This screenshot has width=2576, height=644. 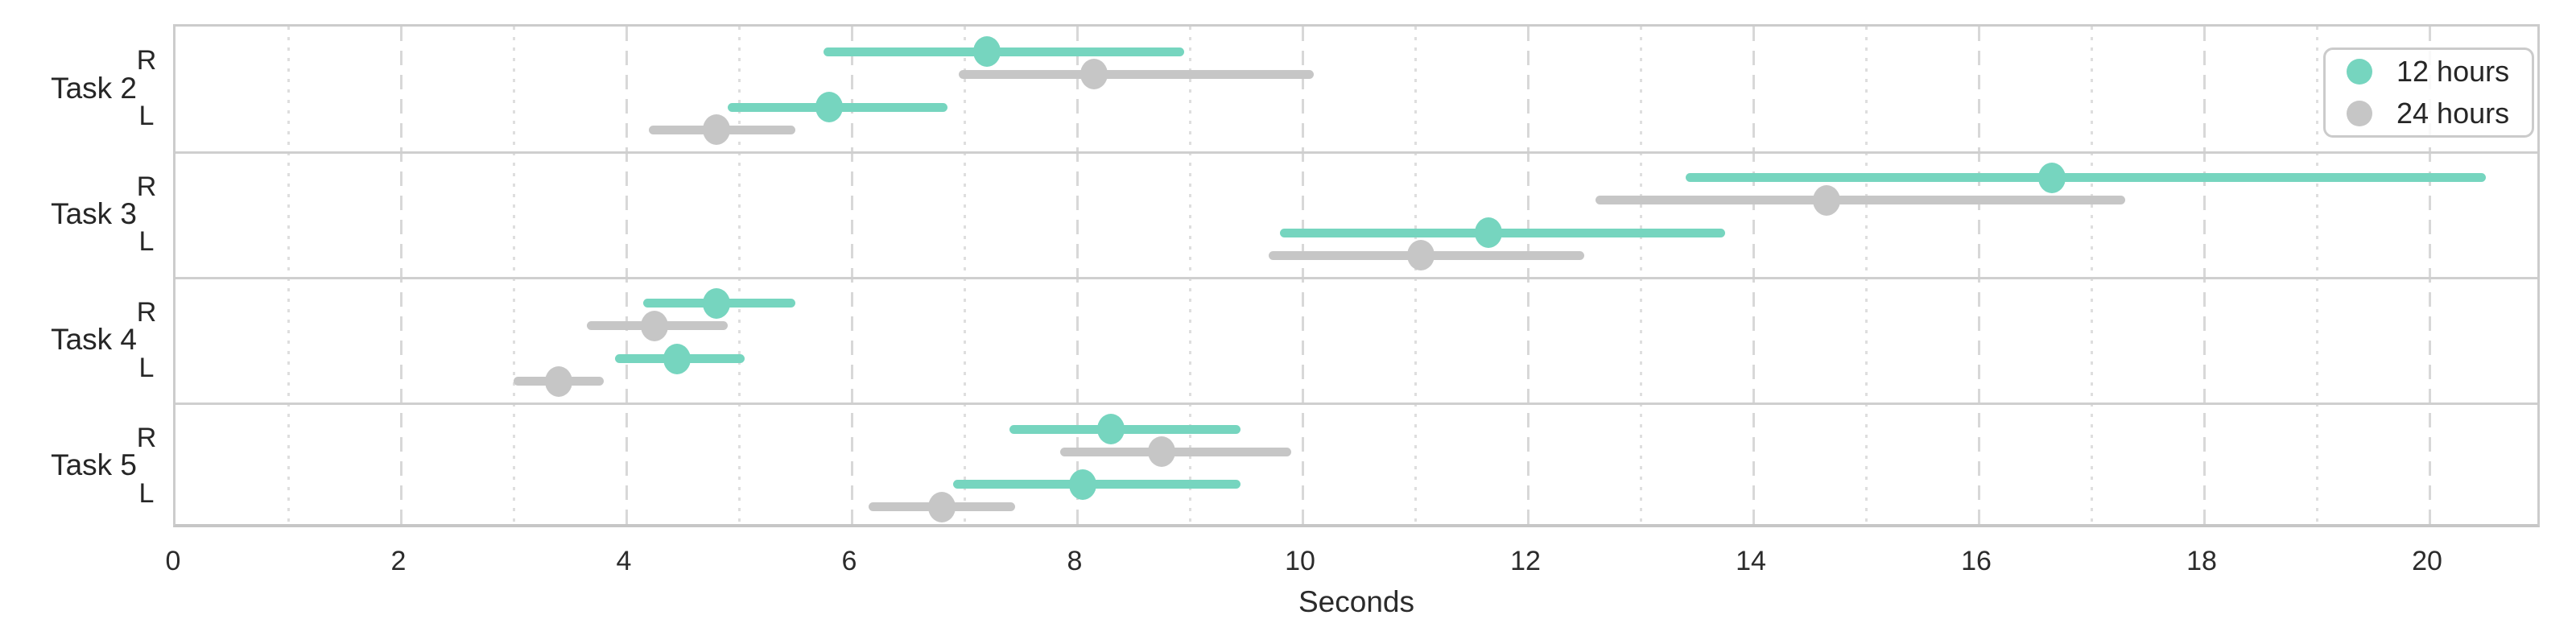 I want to click on legend-item-24-hours: 24 hours, so click(x=2439, y=113).